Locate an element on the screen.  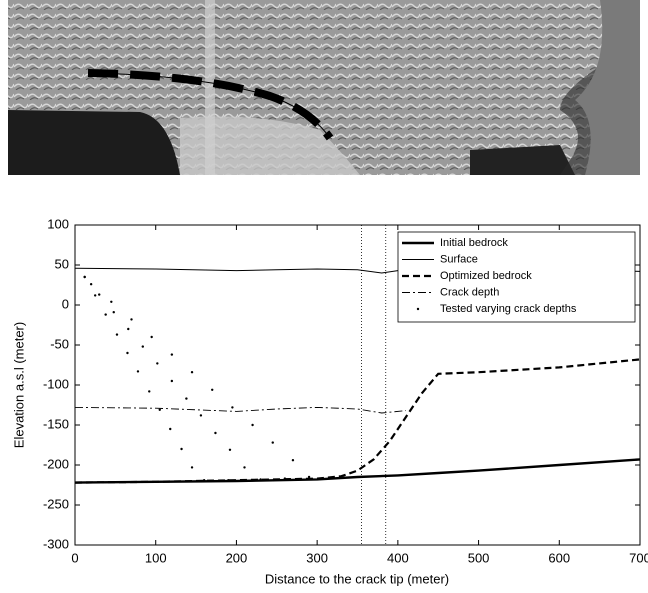
x-tick-label: 200 is located at coordinates (237, 557).